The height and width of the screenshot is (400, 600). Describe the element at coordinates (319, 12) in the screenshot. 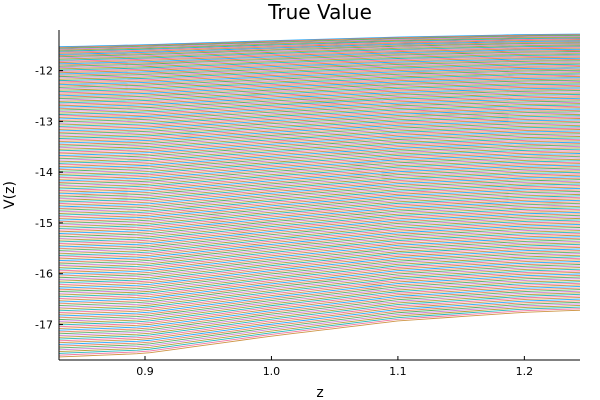

I see `chart-title: True Value` at that location.